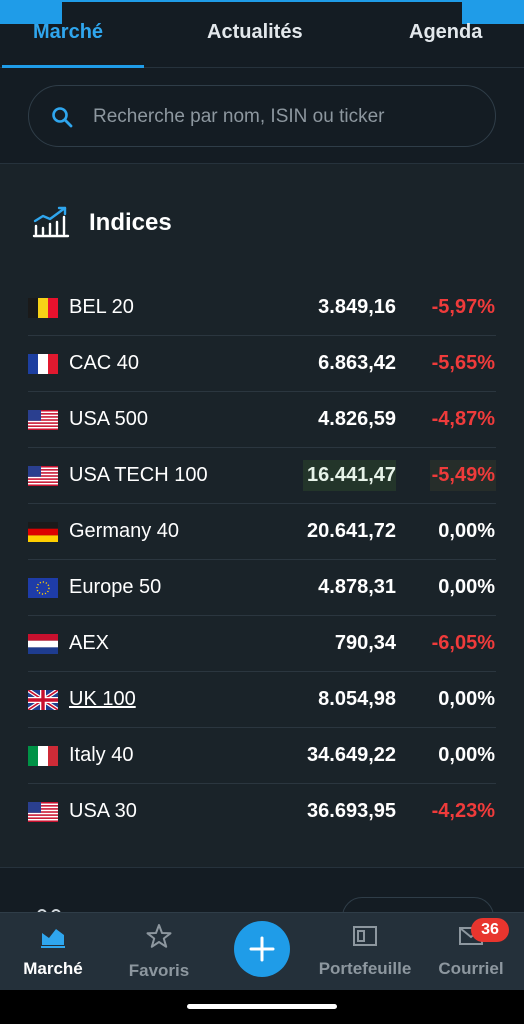 The height and width of the screenshot is (1024, 524). What do you see at coordinates (159, 936) in the screenshot?
I see `star-icon` at bounding box center [159, 936].